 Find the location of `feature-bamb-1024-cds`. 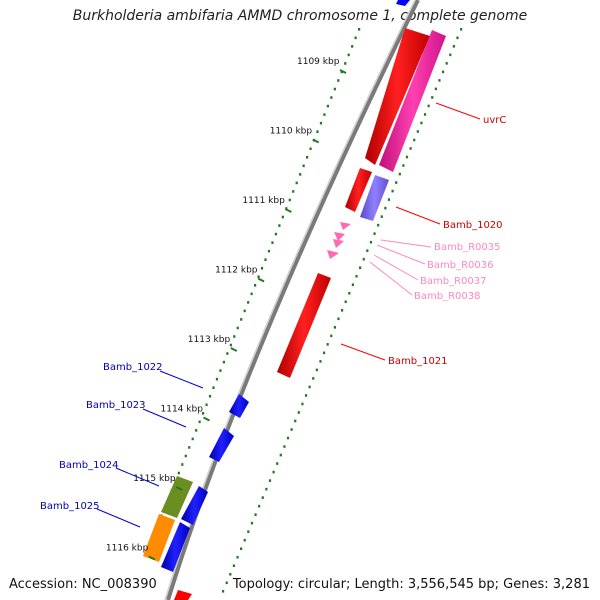

feature-bamb-1024-cds is located at coordinates (177, 497).